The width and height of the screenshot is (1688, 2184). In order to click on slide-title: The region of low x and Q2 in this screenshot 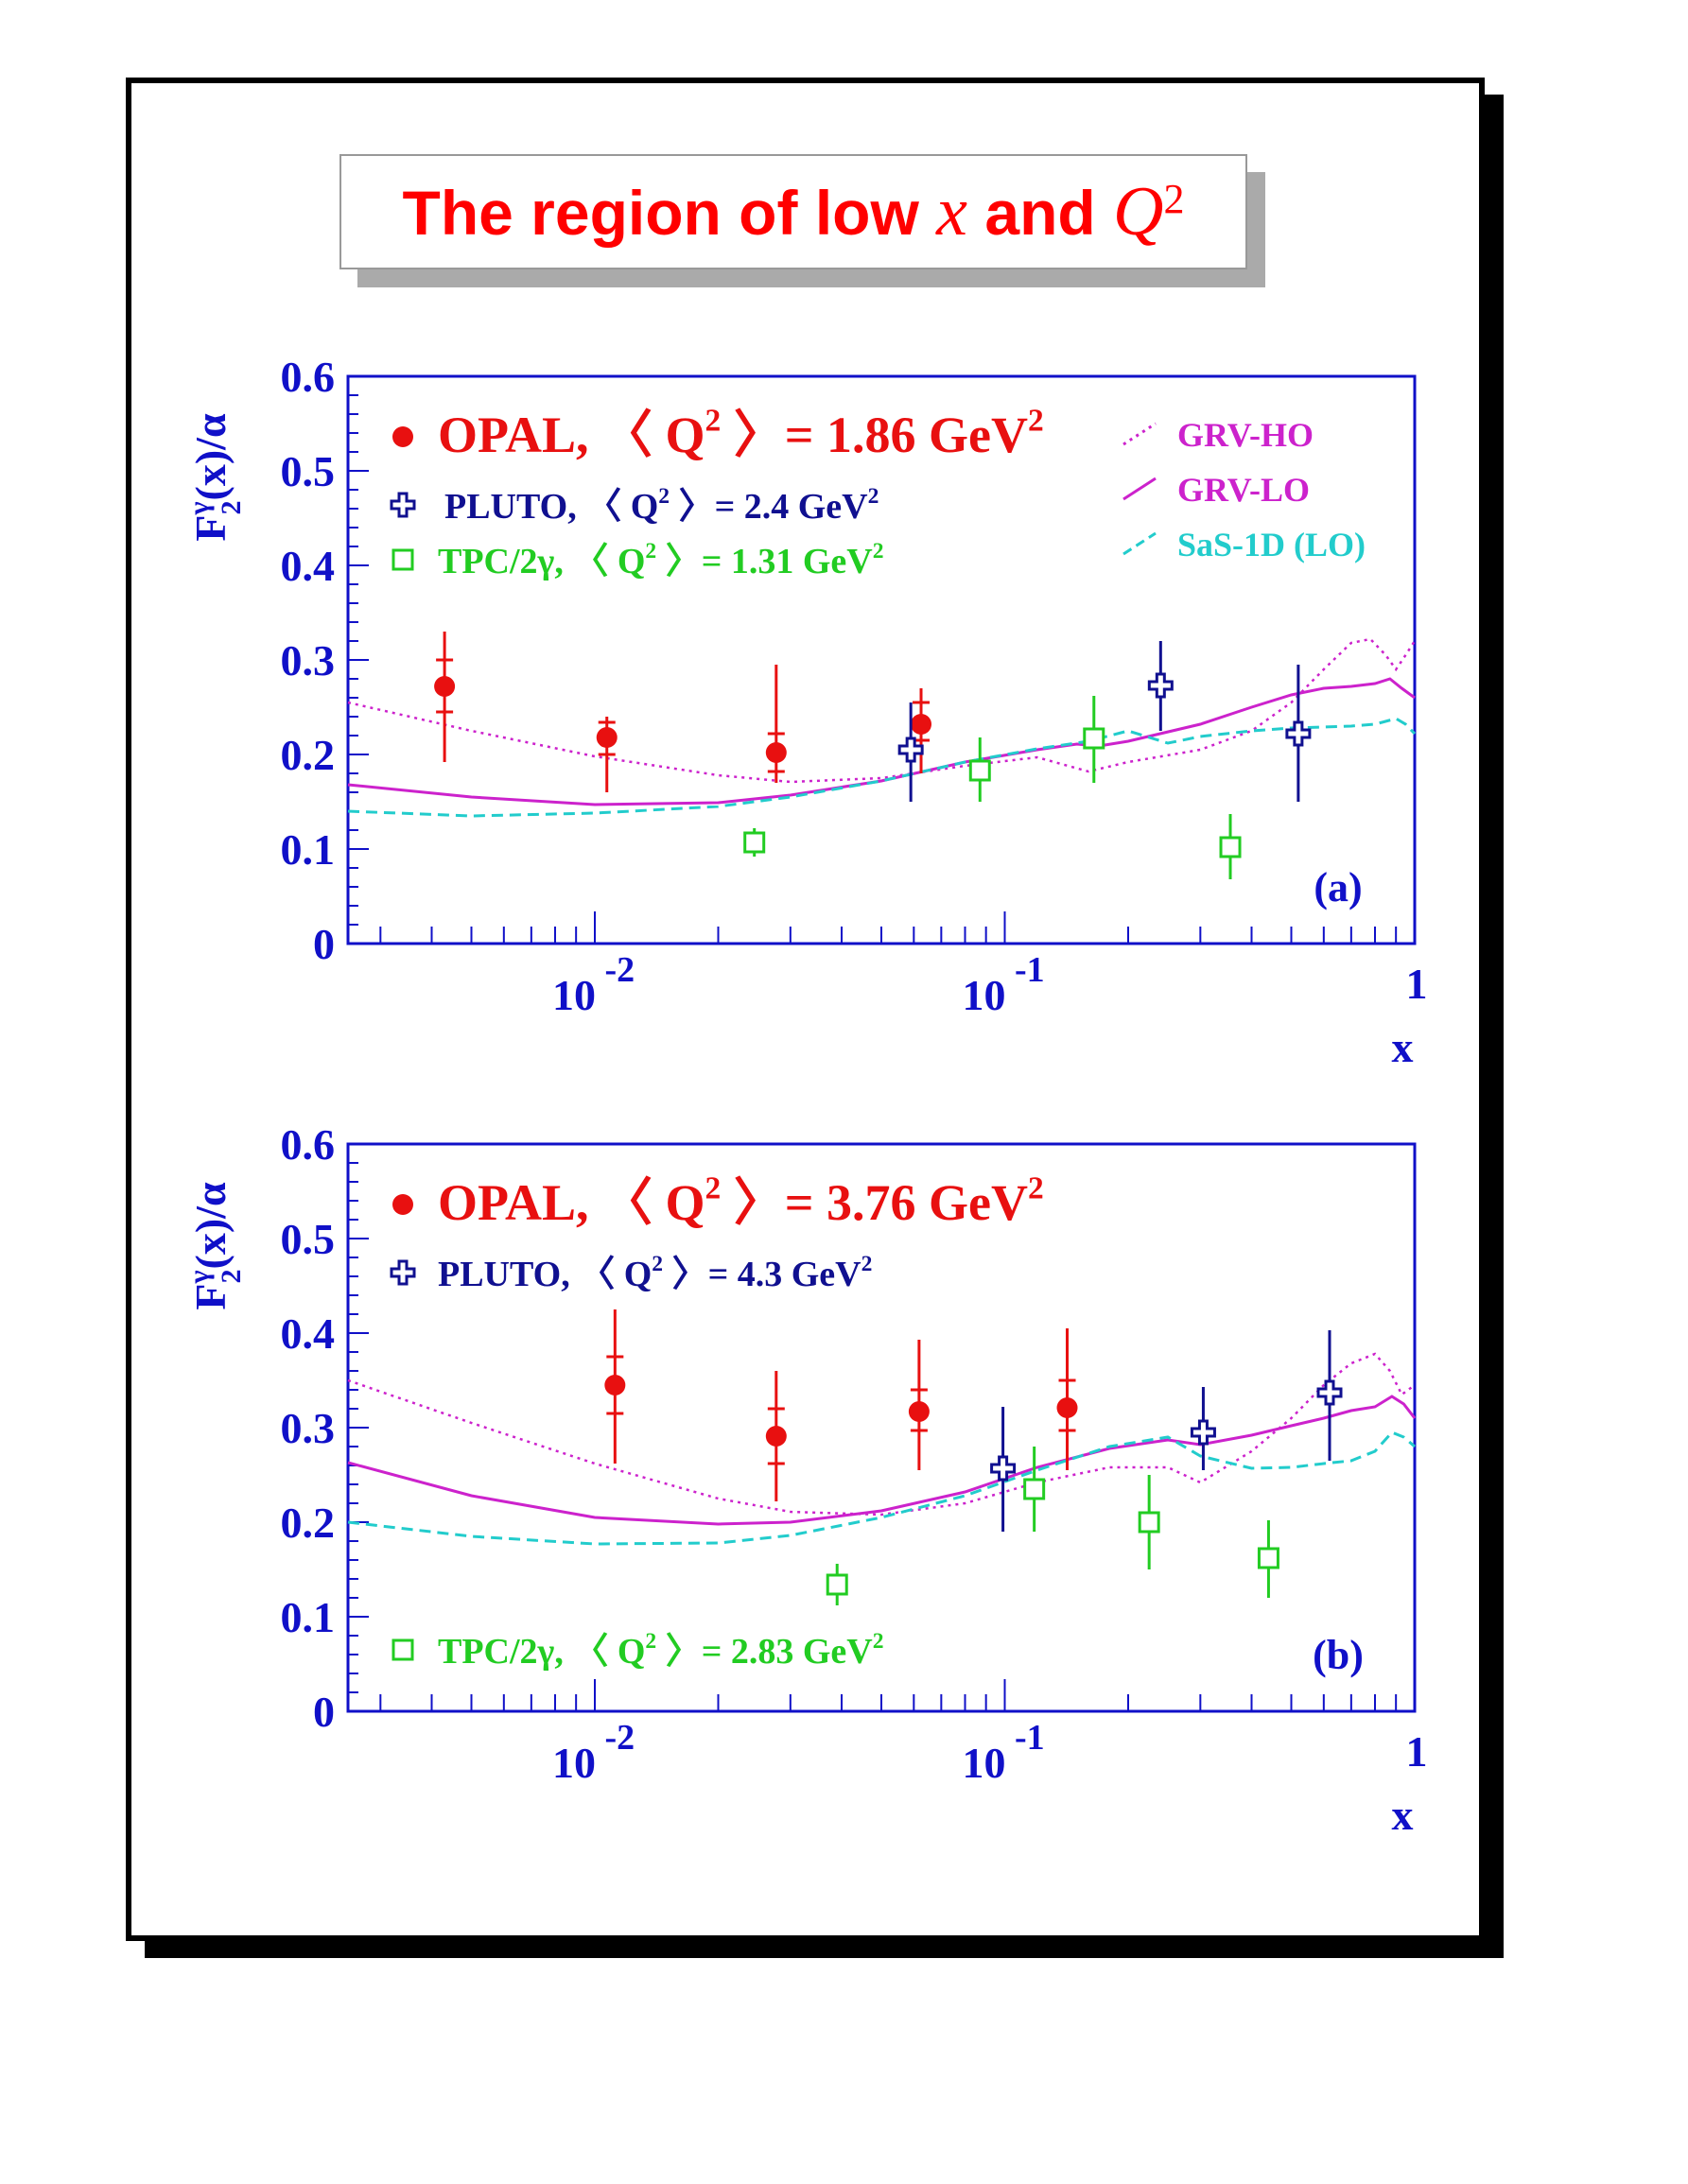, I will do `click(794, 212)`.